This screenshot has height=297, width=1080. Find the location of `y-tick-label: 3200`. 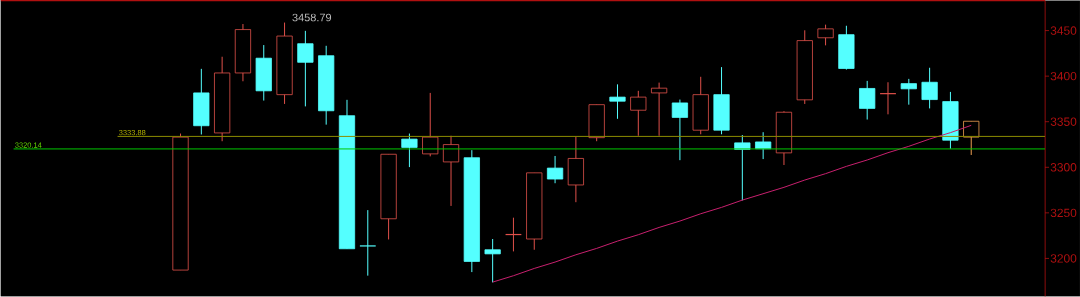

y-tick-label: 3200 is located at coordinates (1063, 258).